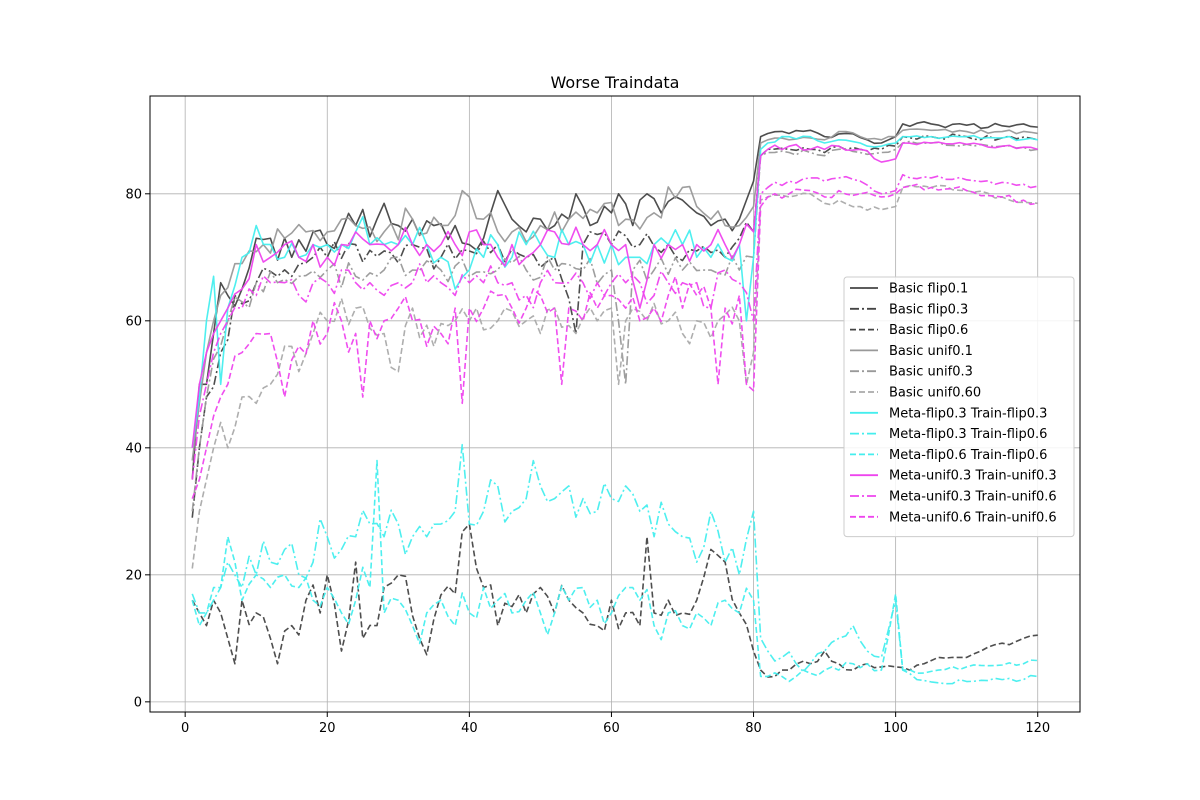 The image size is (1200, 800). Describe the element at coordinates (928, 289) in the screenshot. I see `legend-label: Basic flip0.1` at that location.